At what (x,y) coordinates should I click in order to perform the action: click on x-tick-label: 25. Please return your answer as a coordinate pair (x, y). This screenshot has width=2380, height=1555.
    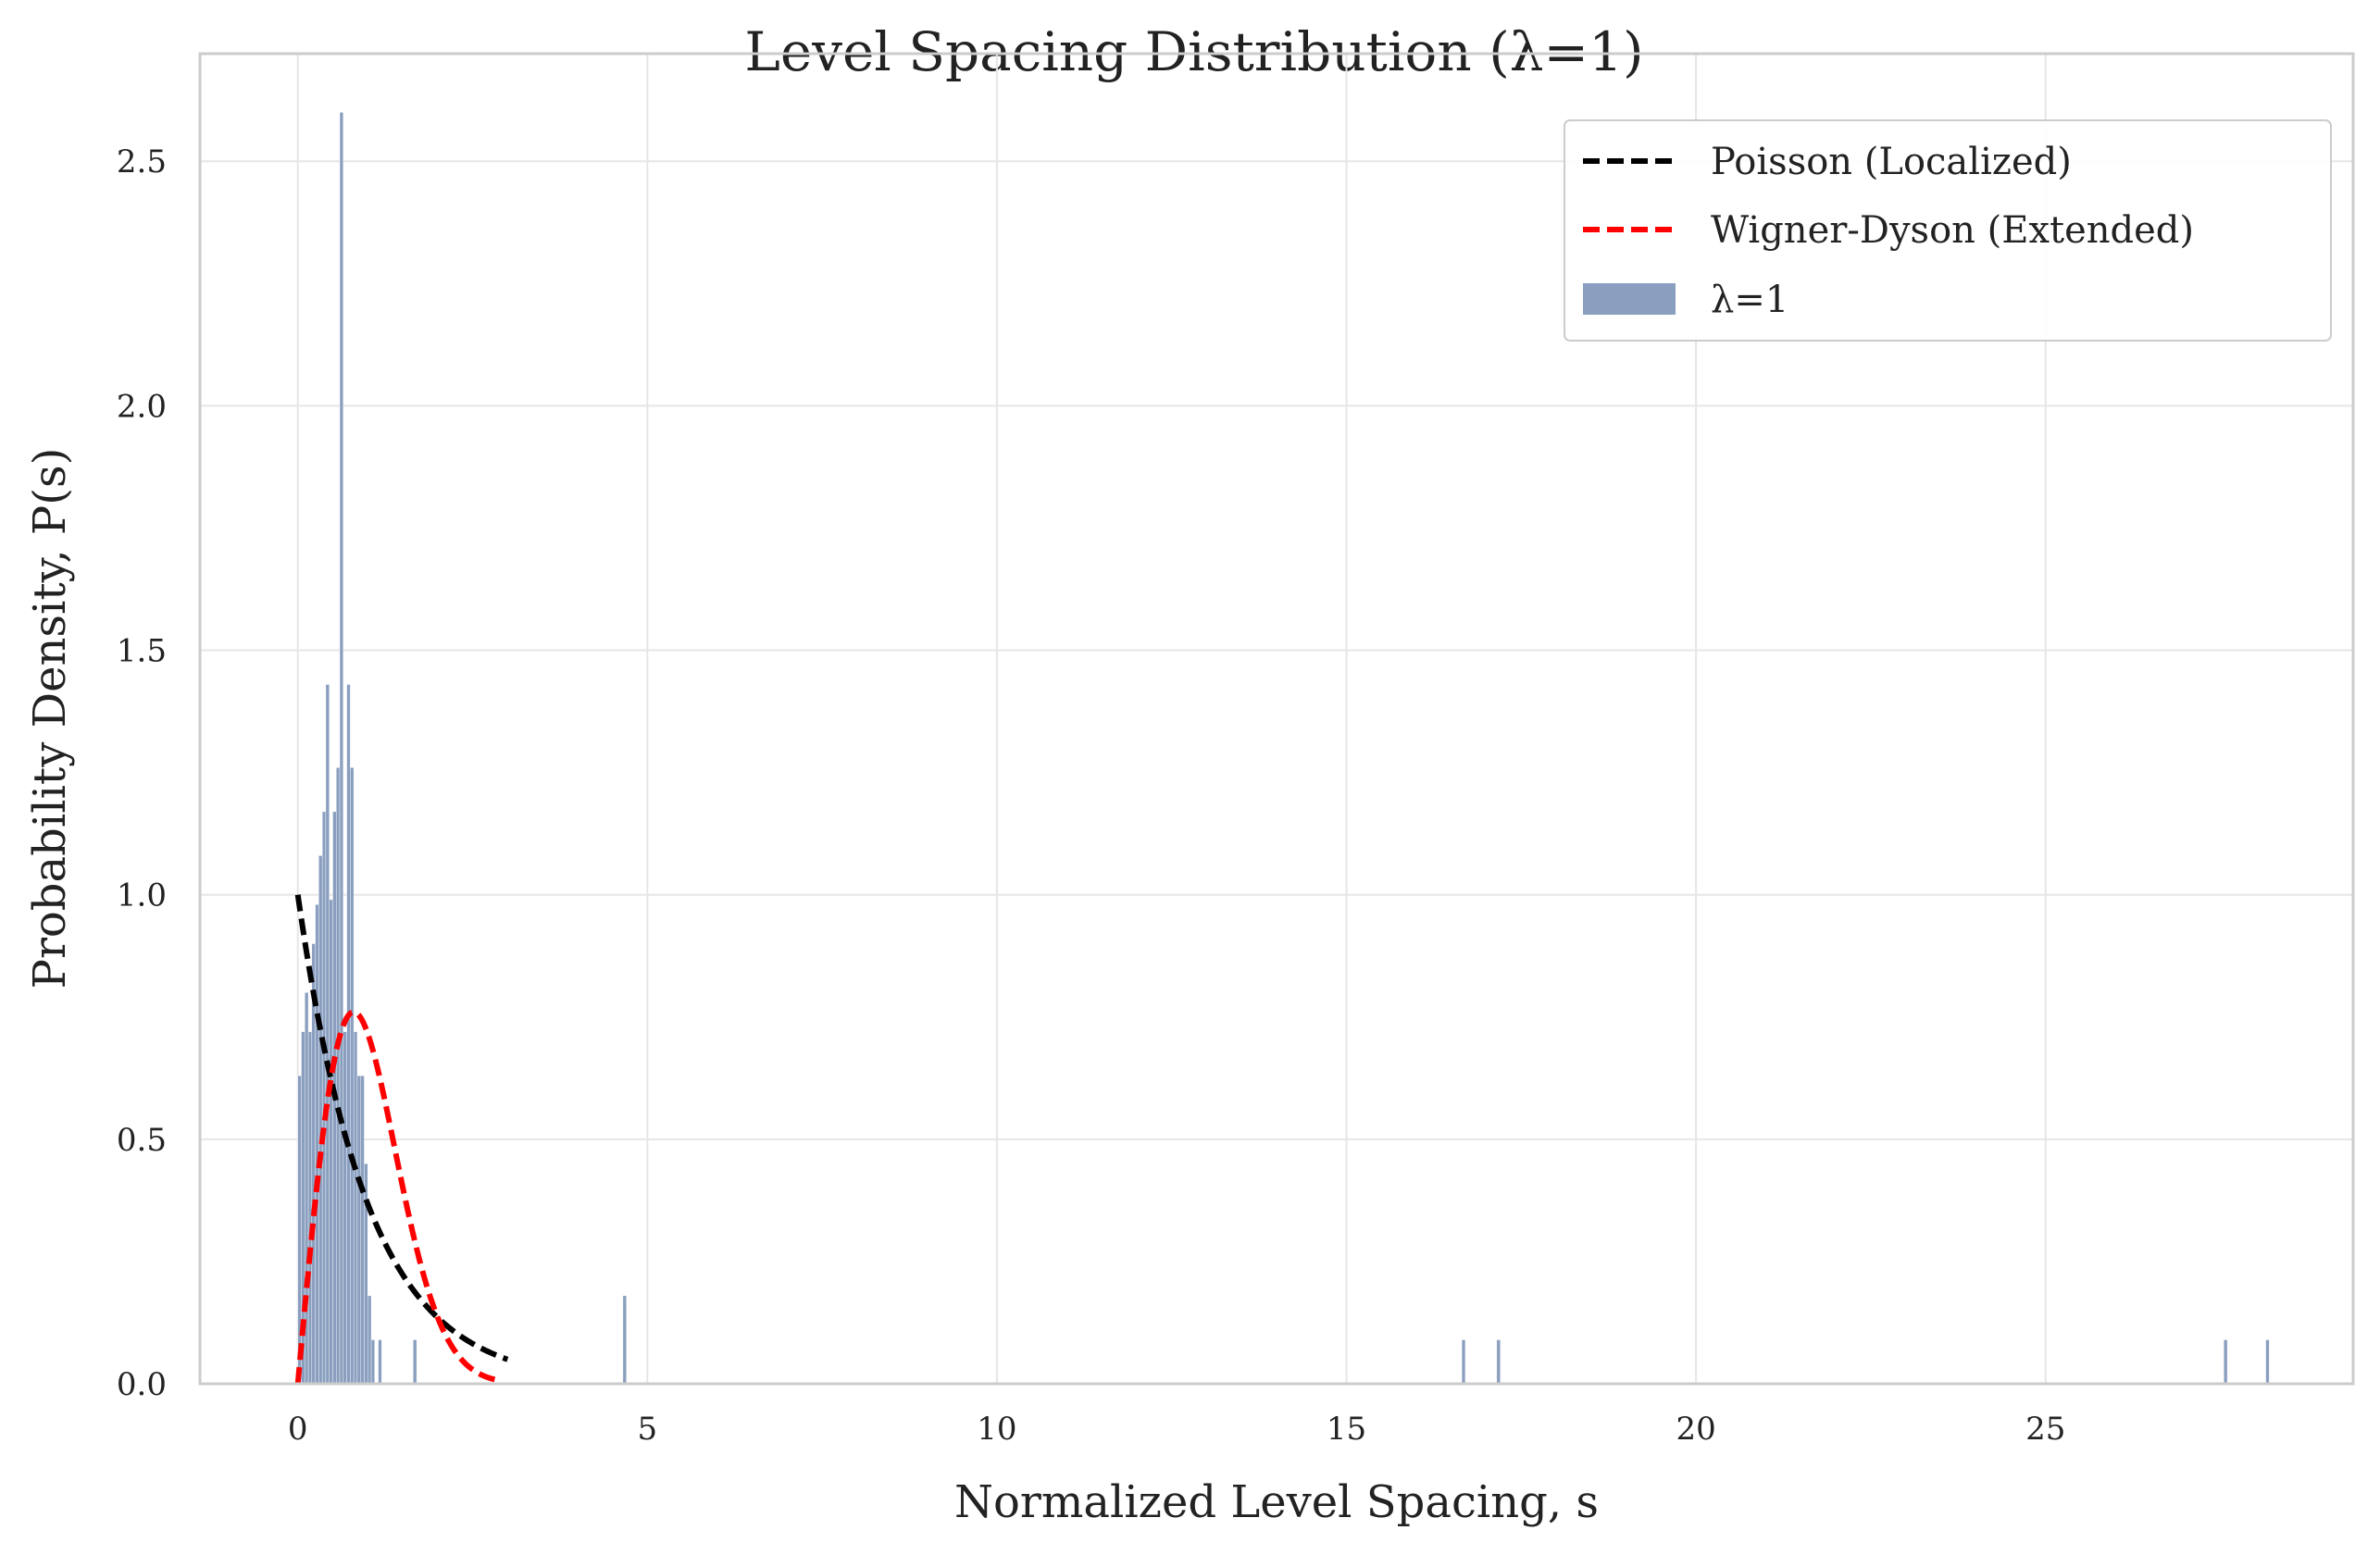
    Looking at the image, I should click on (2045, 1430).